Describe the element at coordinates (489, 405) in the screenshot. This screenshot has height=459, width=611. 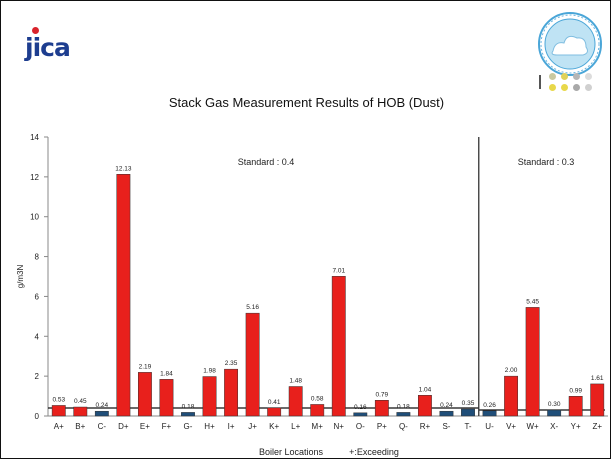
I see `data-label: 0.26` at that location.